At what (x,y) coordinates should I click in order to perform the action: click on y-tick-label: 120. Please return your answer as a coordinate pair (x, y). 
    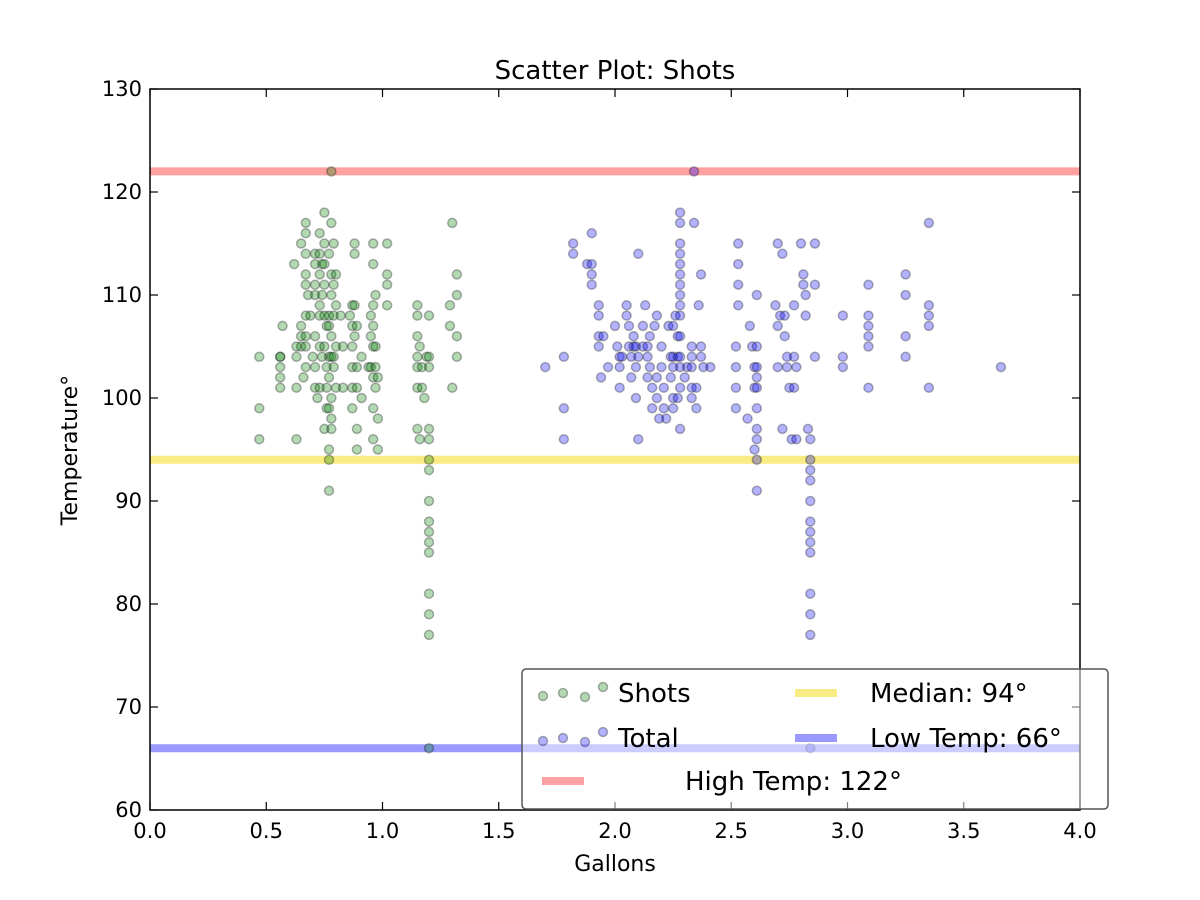
    Looking at the image, I should click on (122, 192).